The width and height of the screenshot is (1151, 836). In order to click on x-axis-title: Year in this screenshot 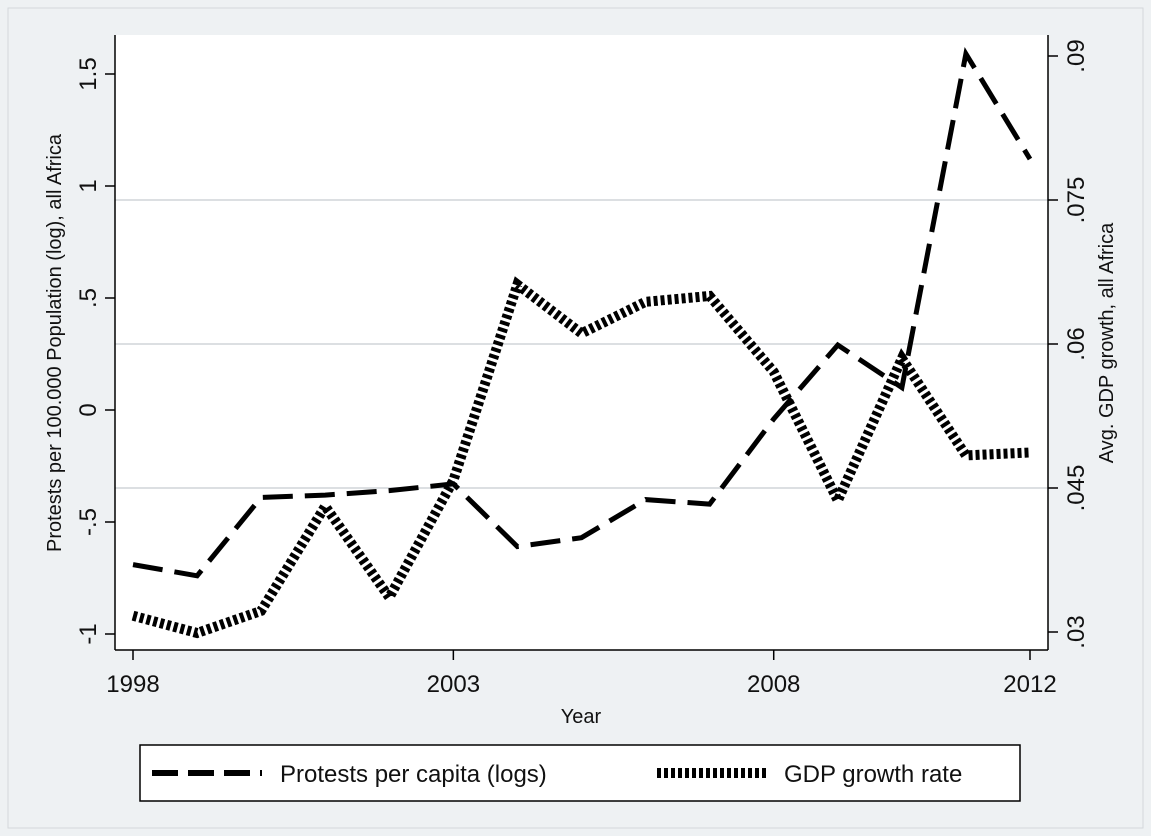, I will do `click(581, 717)`.